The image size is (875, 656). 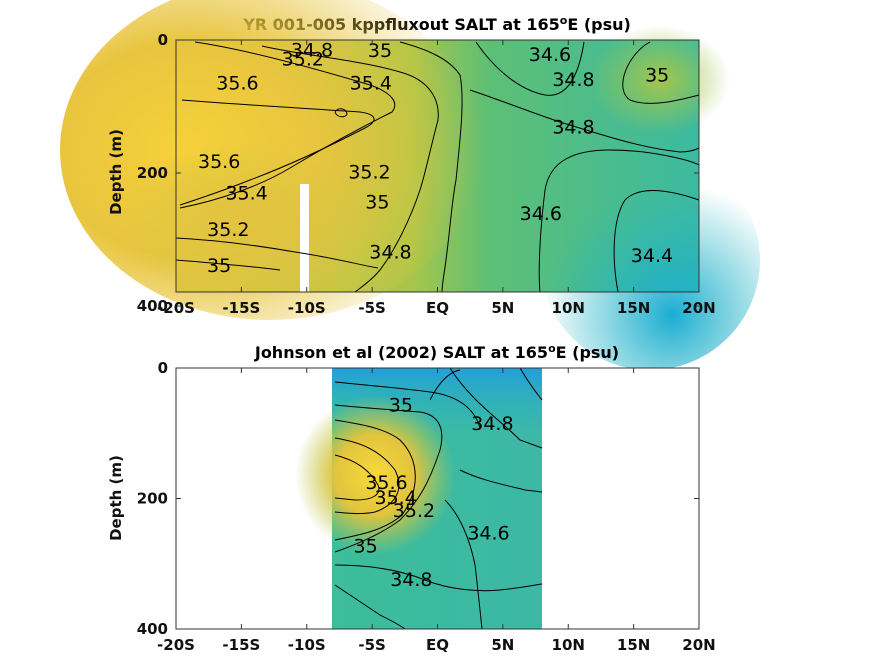 What do you see at coordinates (116, 498) in the screenshot?
I see `bottom-y-axis-label: Depth (m)` at bounding box center [116, 498].